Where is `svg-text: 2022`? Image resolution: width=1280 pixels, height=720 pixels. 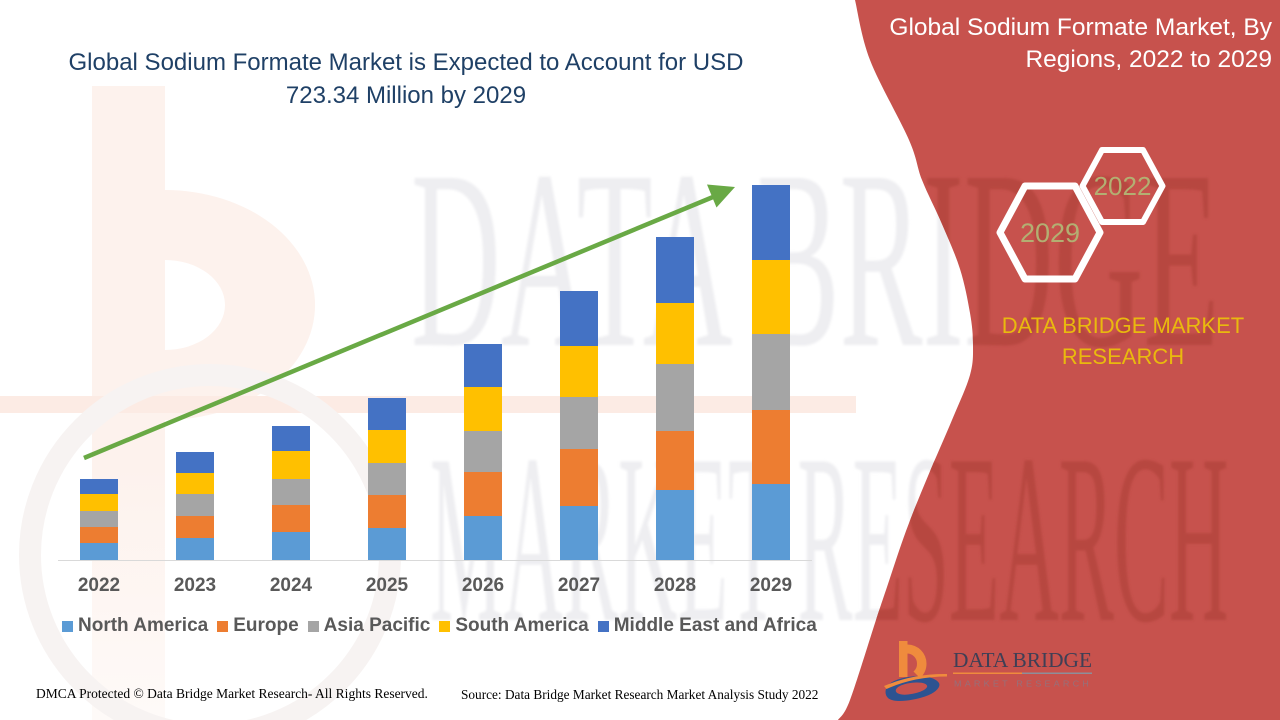
svg-text: 2022 is located at coordinates (1123, 186).